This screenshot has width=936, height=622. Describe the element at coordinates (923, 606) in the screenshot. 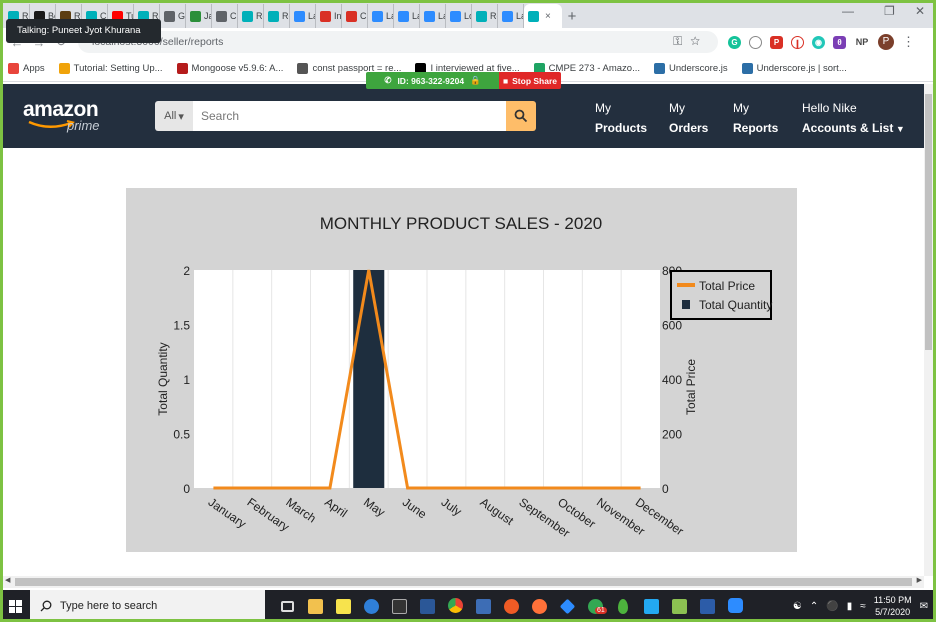

I see `action-center-icon: ✉` at that location.